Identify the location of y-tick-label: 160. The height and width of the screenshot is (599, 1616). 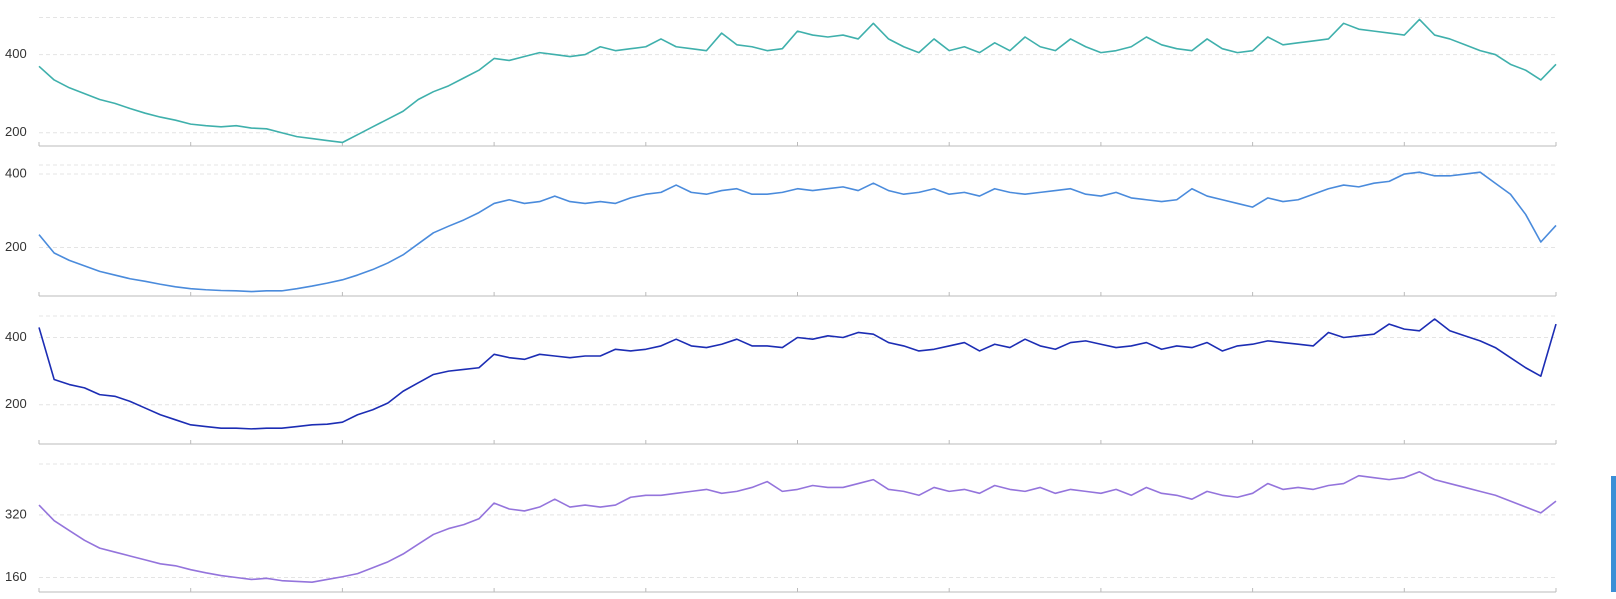
(16, 576).